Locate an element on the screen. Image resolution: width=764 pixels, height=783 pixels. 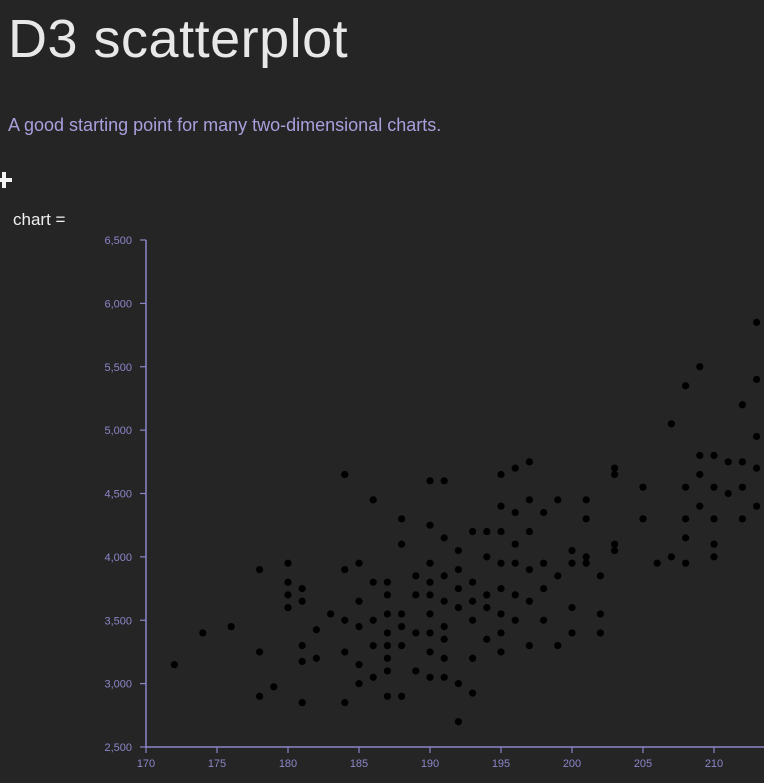
x-tick-label: 195 is located at coordinates (501, 764).